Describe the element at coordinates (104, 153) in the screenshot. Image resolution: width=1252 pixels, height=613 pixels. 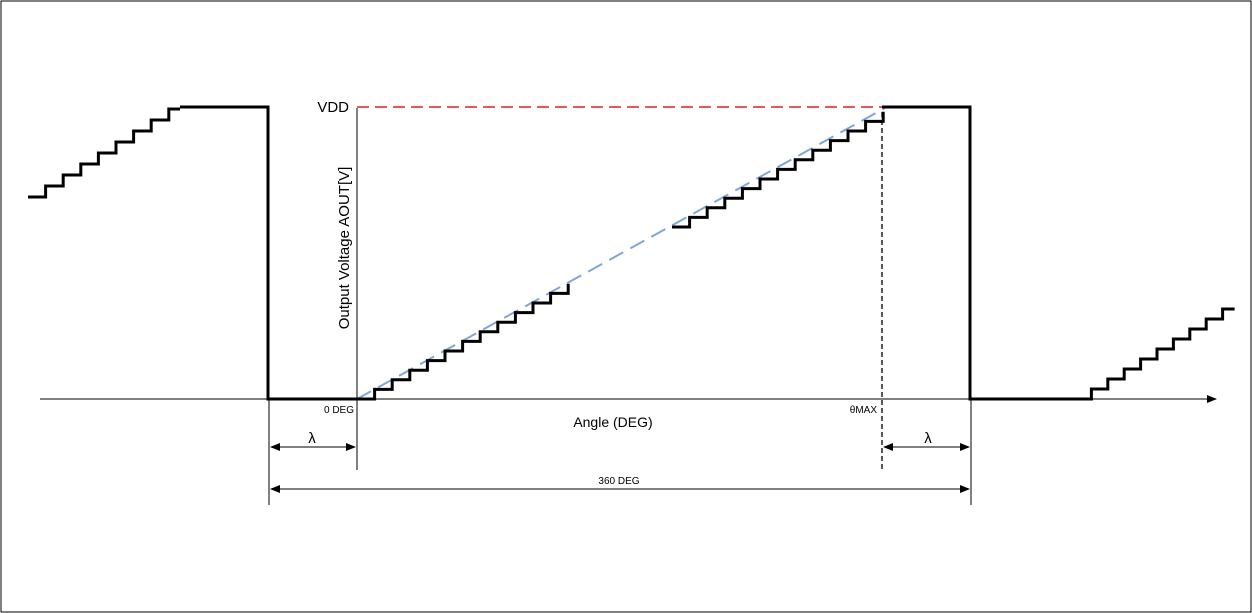
I see `left-staircase-segment` at that location.